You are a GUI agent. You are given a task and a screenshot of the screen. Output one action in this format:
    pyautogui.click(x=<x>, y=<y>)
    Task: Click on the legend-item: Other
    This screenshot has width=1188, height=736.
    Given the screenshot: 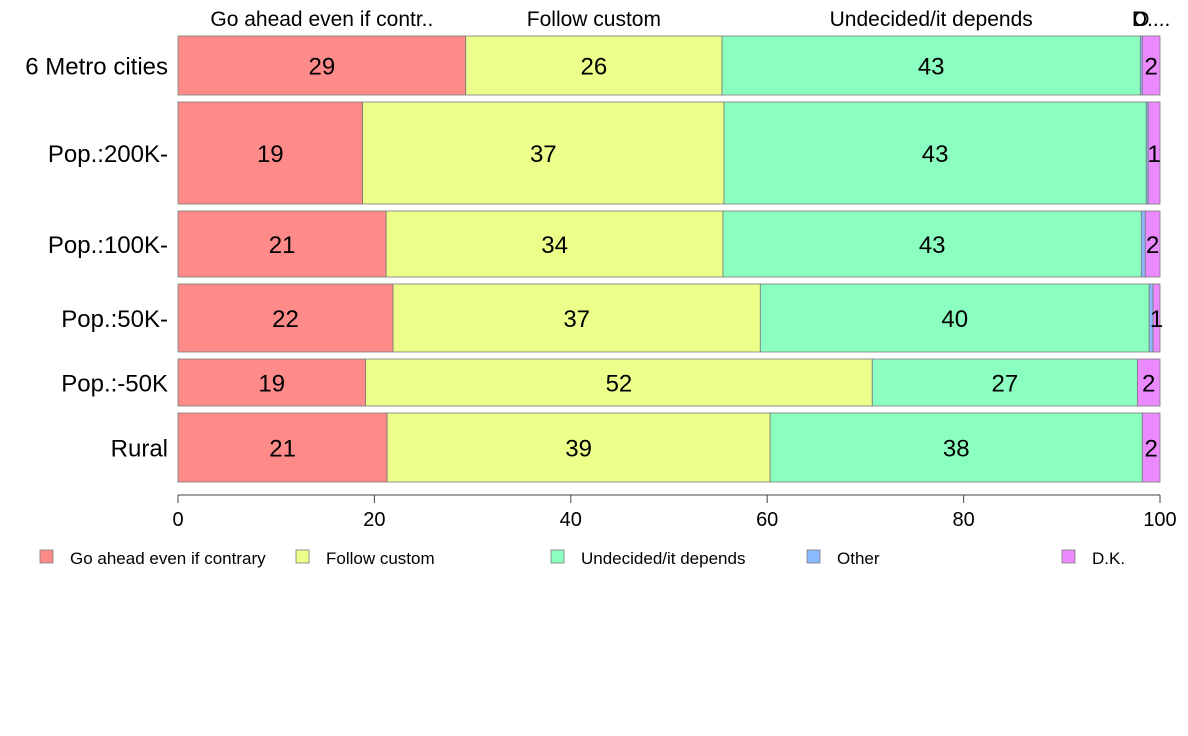 What is the action you would take?
    pyautogui.click(x=843, y=558)
    